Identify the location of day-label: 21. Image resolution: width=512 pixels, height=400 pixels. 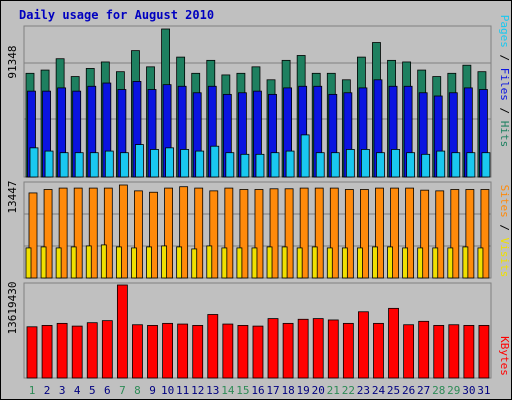
(333, 390).